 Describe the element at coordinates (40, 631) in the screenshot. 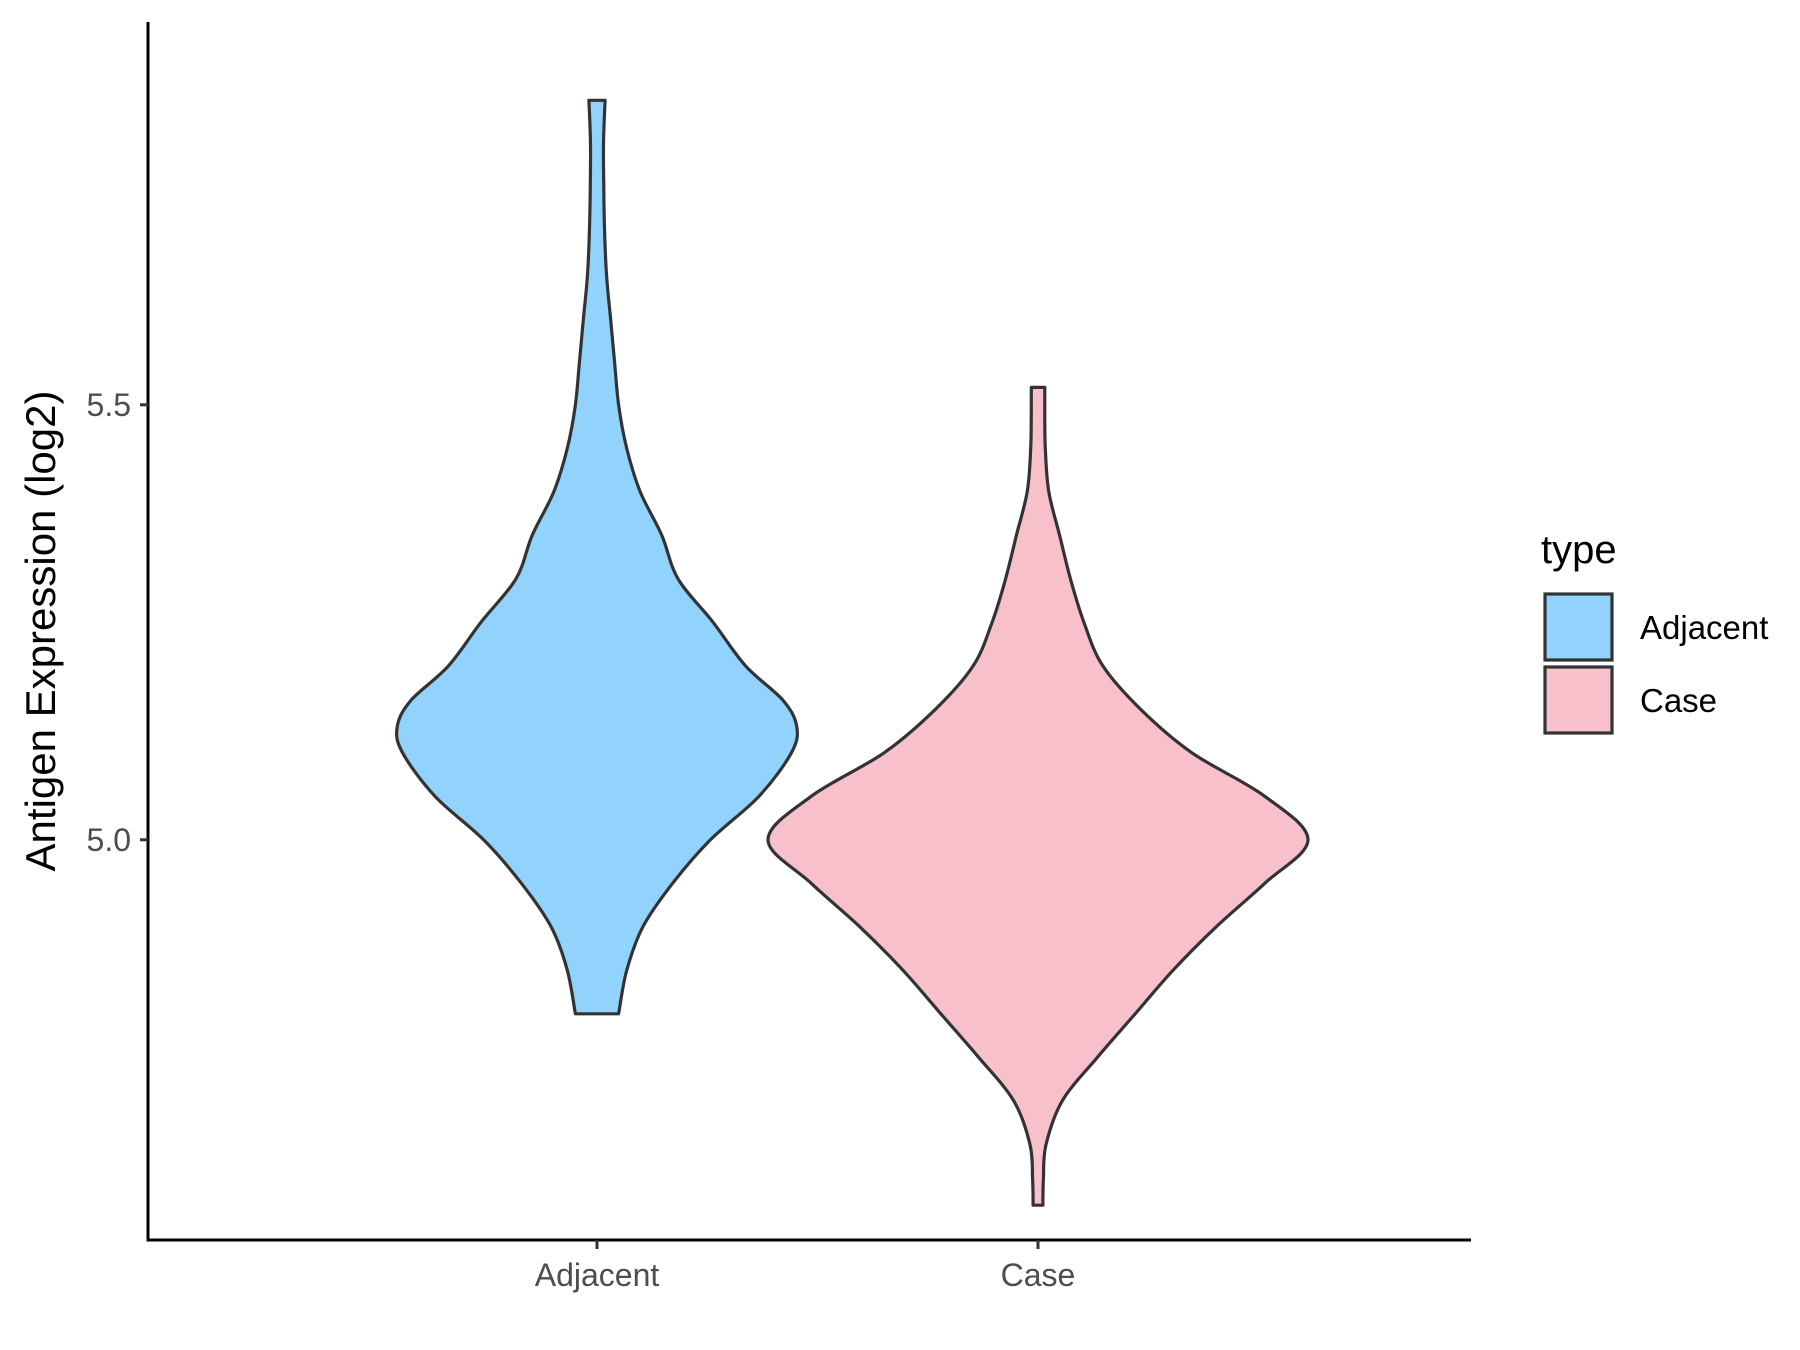

I see `y-axis-title: Antigen Expression (log2)` at that location.